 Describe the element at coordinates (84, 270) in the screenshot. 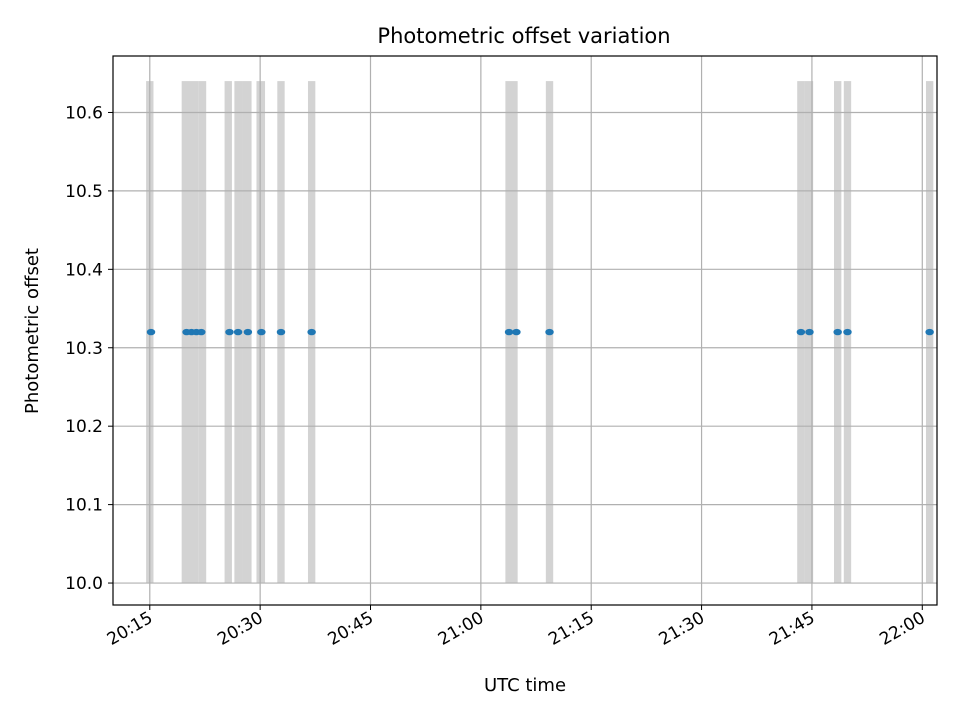

I see `y-tick-label-4: 10.4` at that location.